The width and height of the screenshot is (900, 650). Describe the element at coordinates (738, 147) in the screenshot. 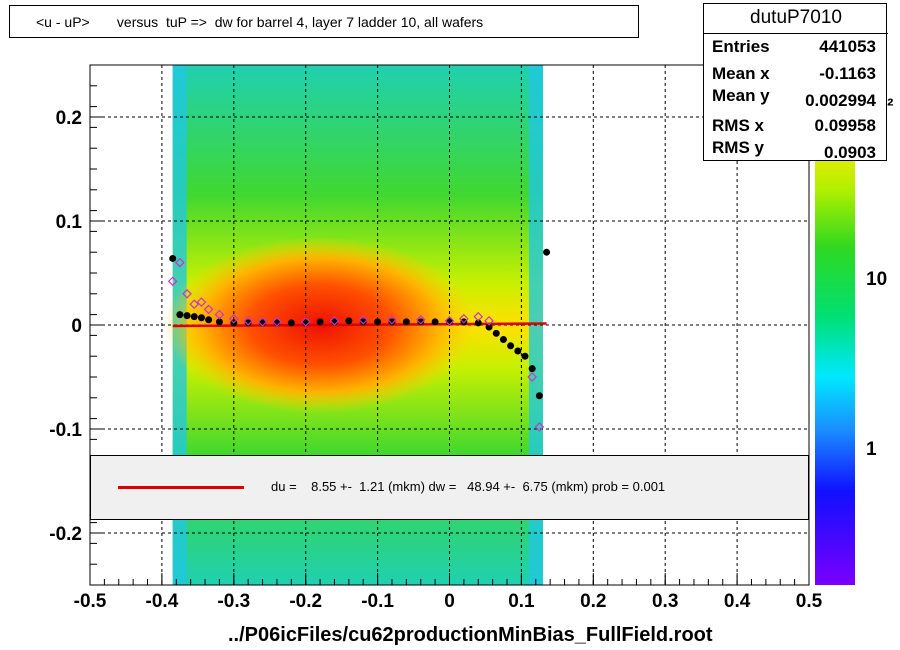

I see `stat-label-rms-y: RMS y` at that location.